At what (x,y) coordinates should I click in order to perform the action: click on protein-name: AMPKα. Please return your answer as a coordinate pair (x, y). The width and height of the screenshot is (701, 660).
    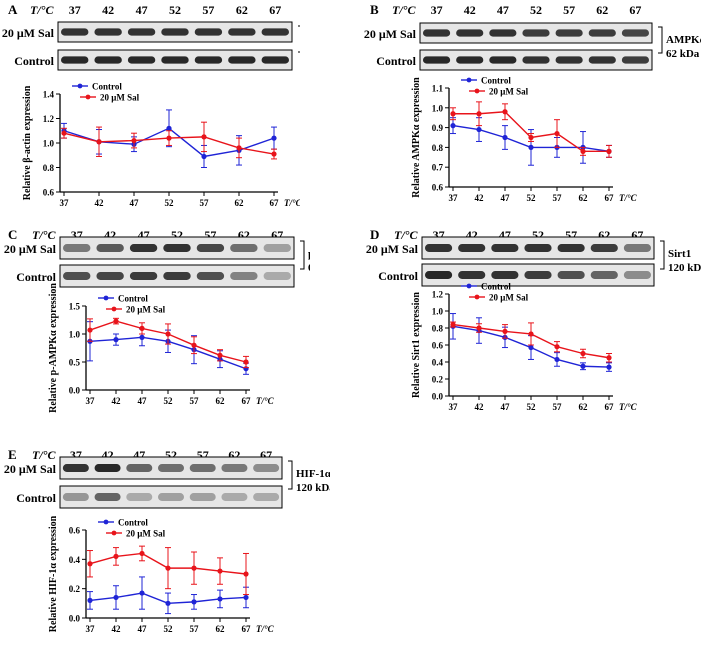
    Looking at the image, I should click on (683, 40).